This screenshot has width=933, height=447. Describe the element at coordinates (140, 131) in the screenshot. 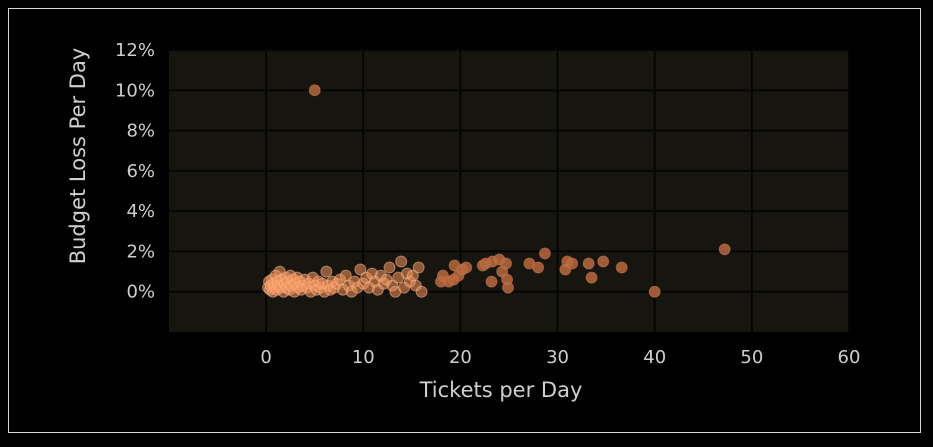

I see `y-tick-label: 8%` at that location.